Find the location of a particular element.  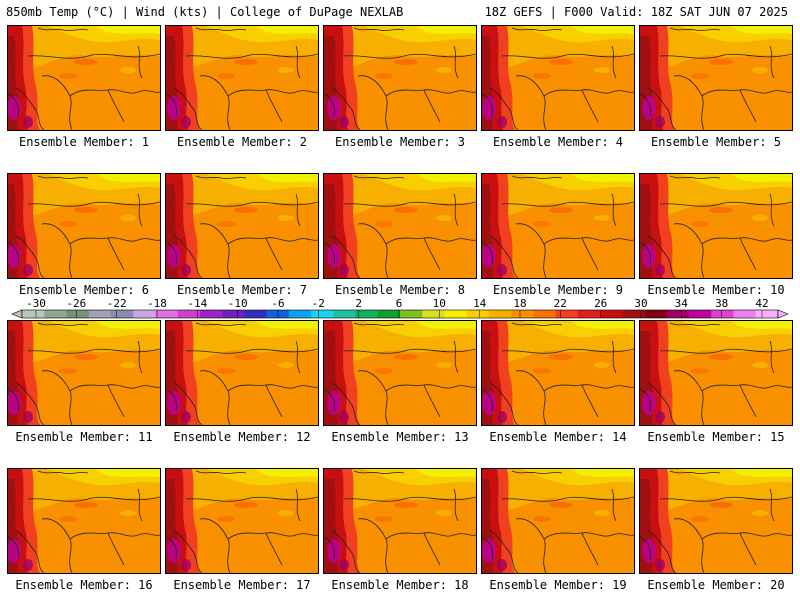

scale-tick-label: -2 is located at coordinates (318, 303).